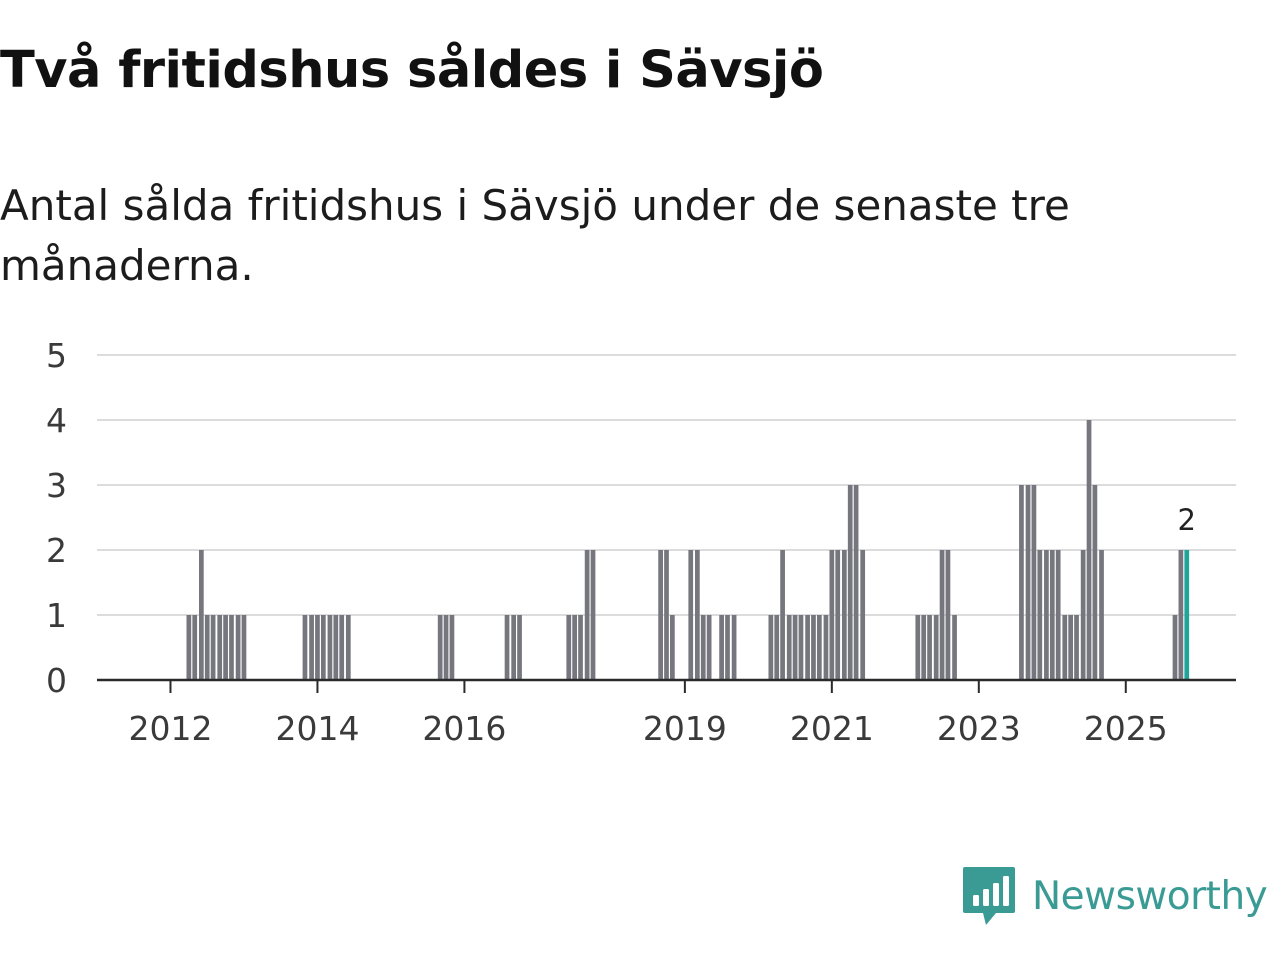 This screenshot has width=1280, height=960. I want to click on x-tick-label: 2016, so click(464, 728).